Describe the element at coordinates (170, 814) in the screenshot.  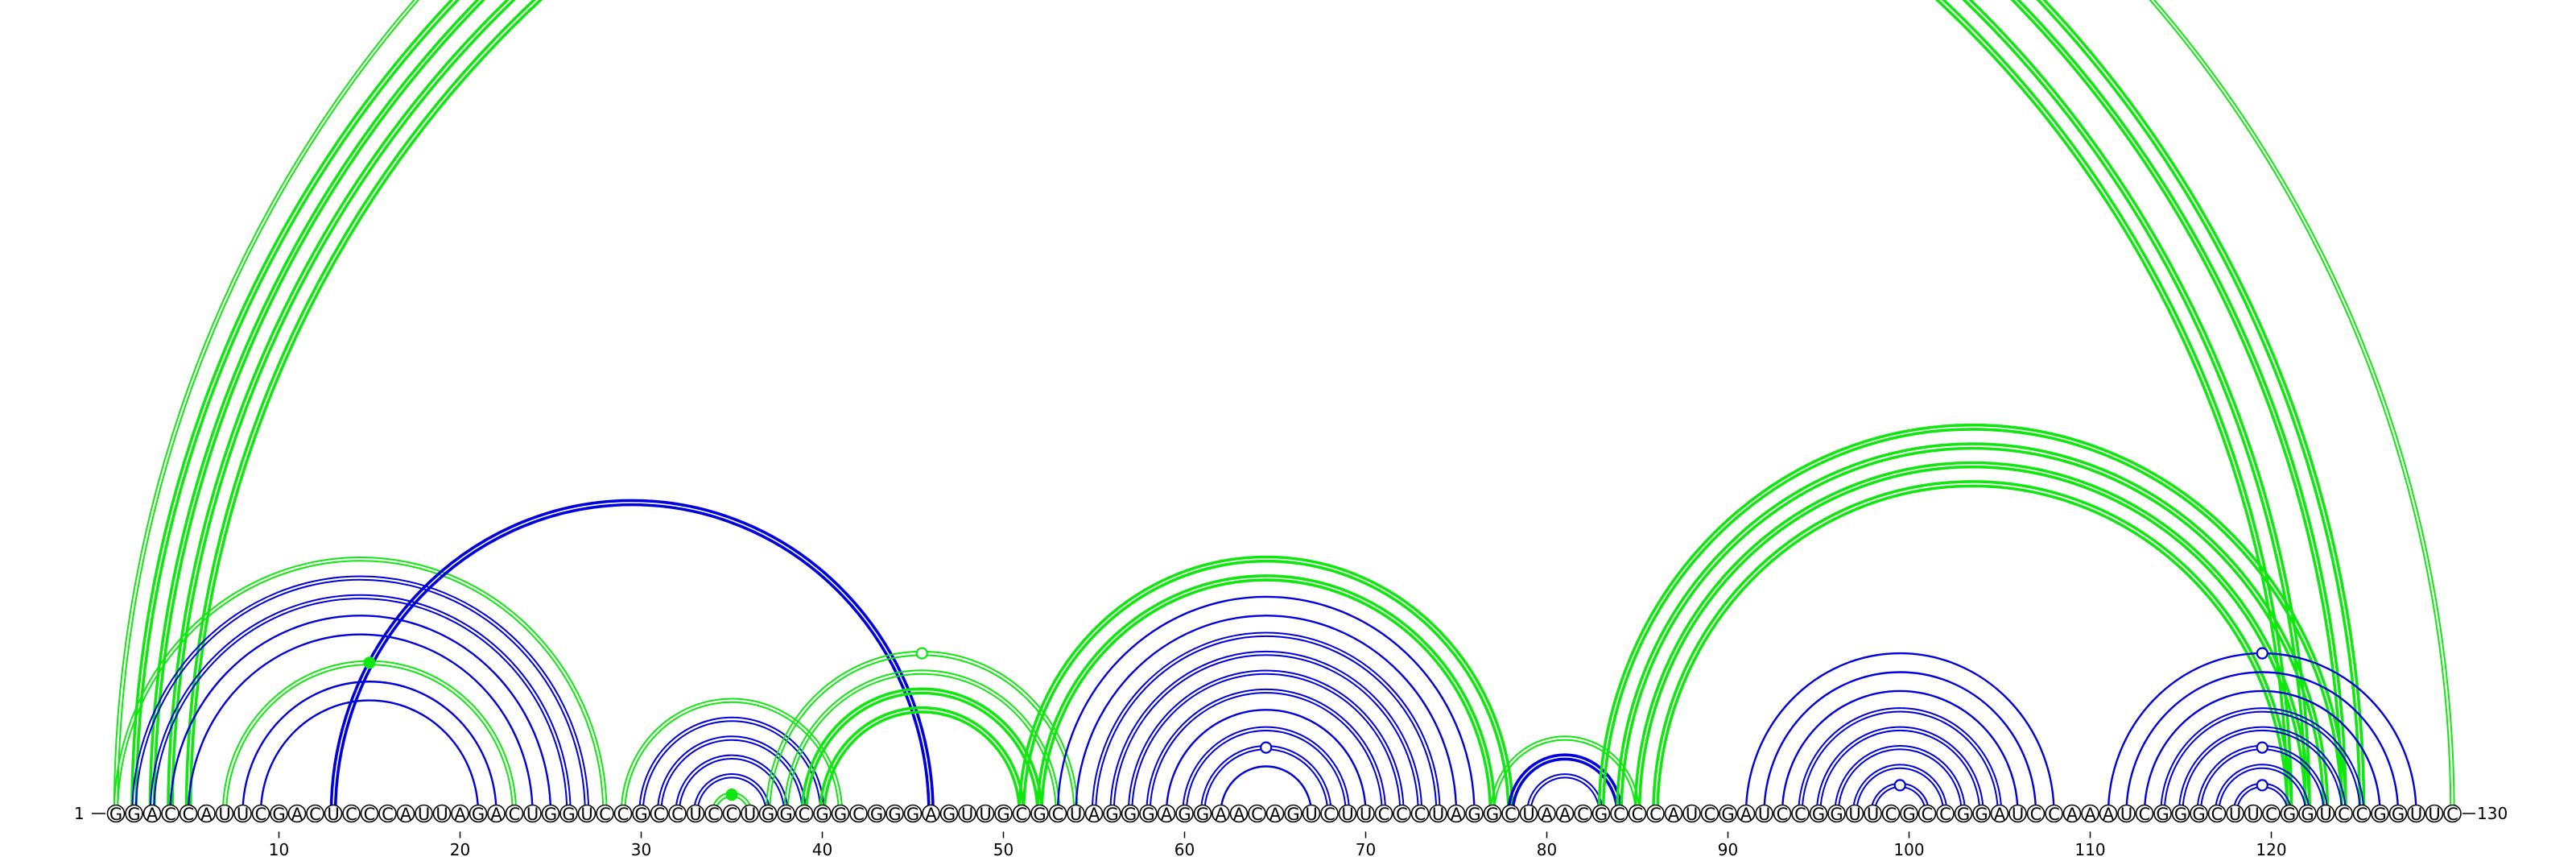
I see `nucleotide-4: C` at that location.